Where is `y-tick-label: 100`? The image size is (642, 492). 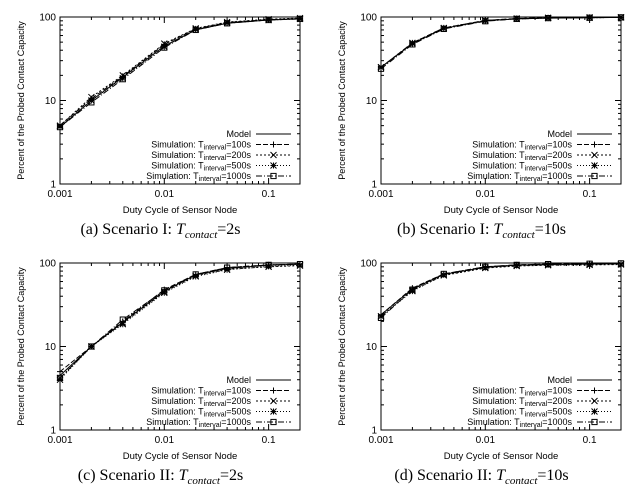
y-tick-label: 100 is located at coordinates (47, 18).